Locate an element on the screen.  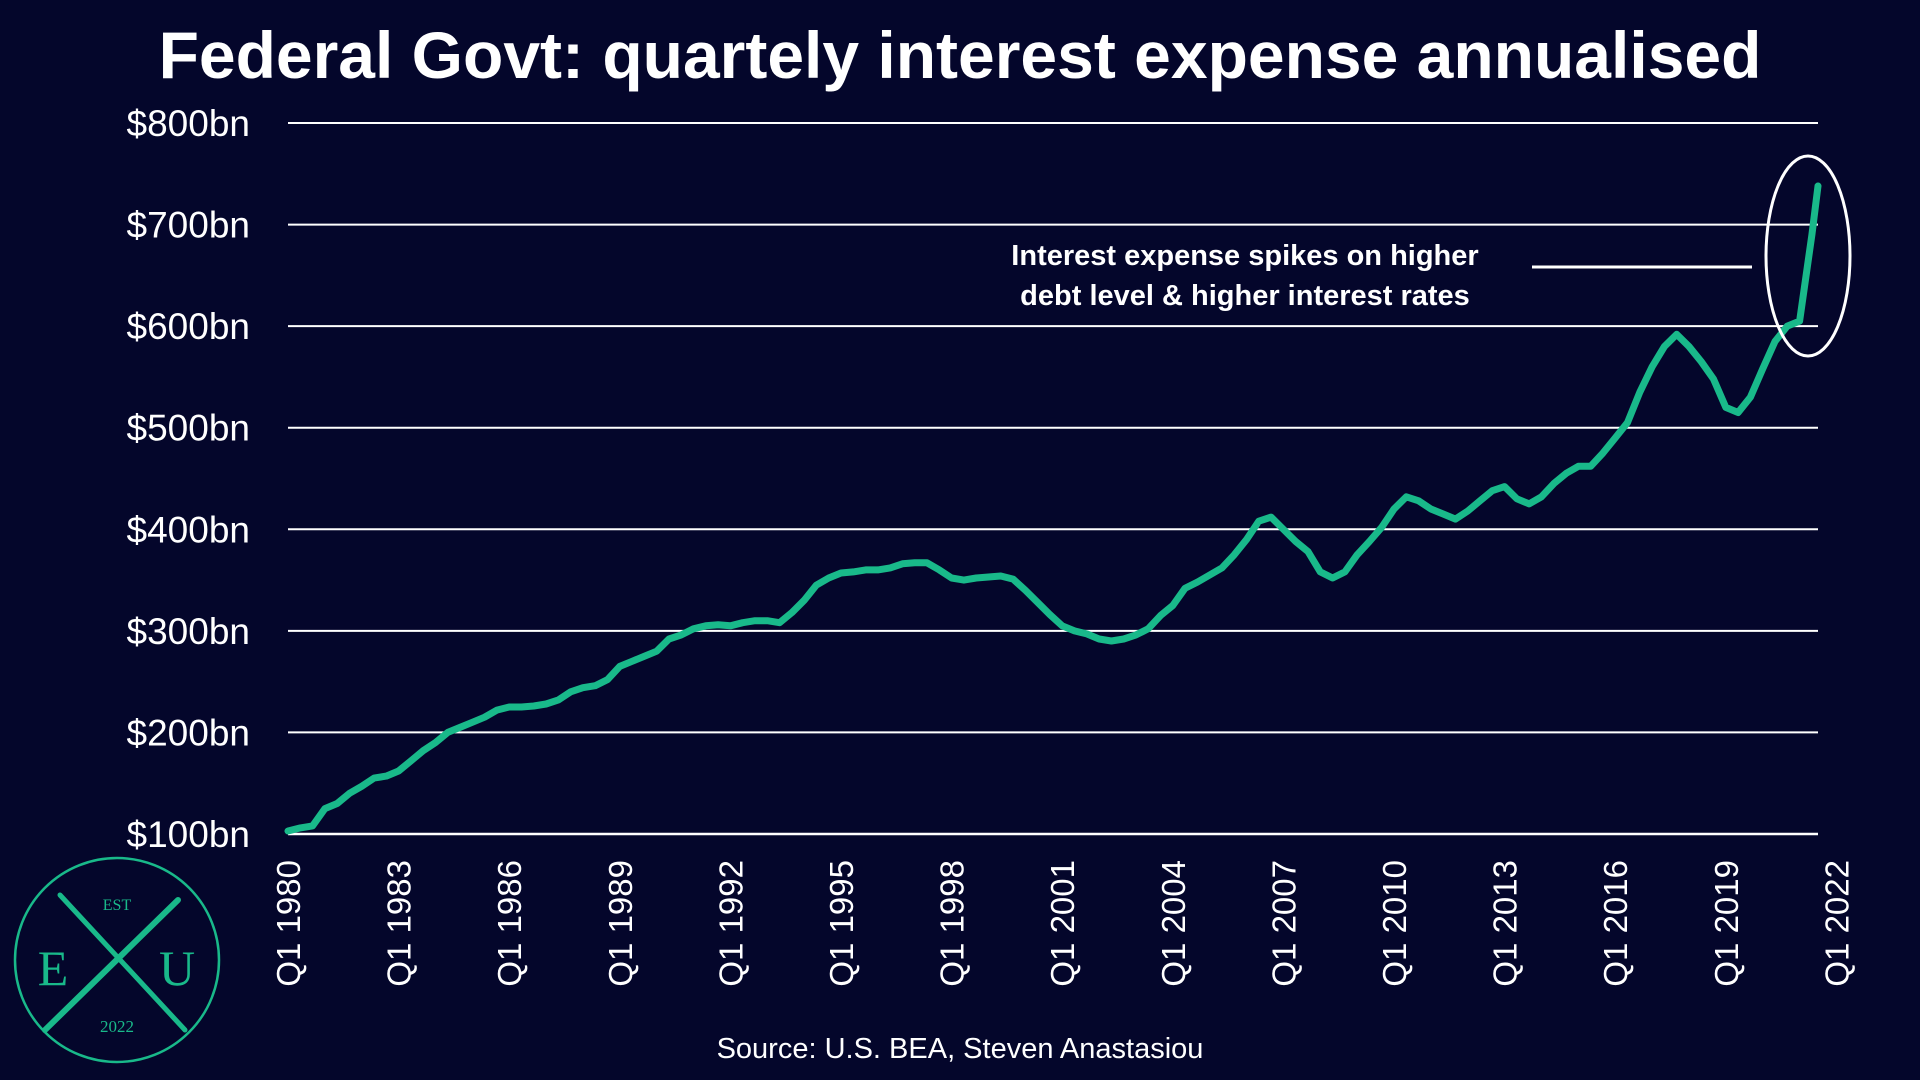
x-tick-label: Q1 2016 is located at coordinates (1615, 923).